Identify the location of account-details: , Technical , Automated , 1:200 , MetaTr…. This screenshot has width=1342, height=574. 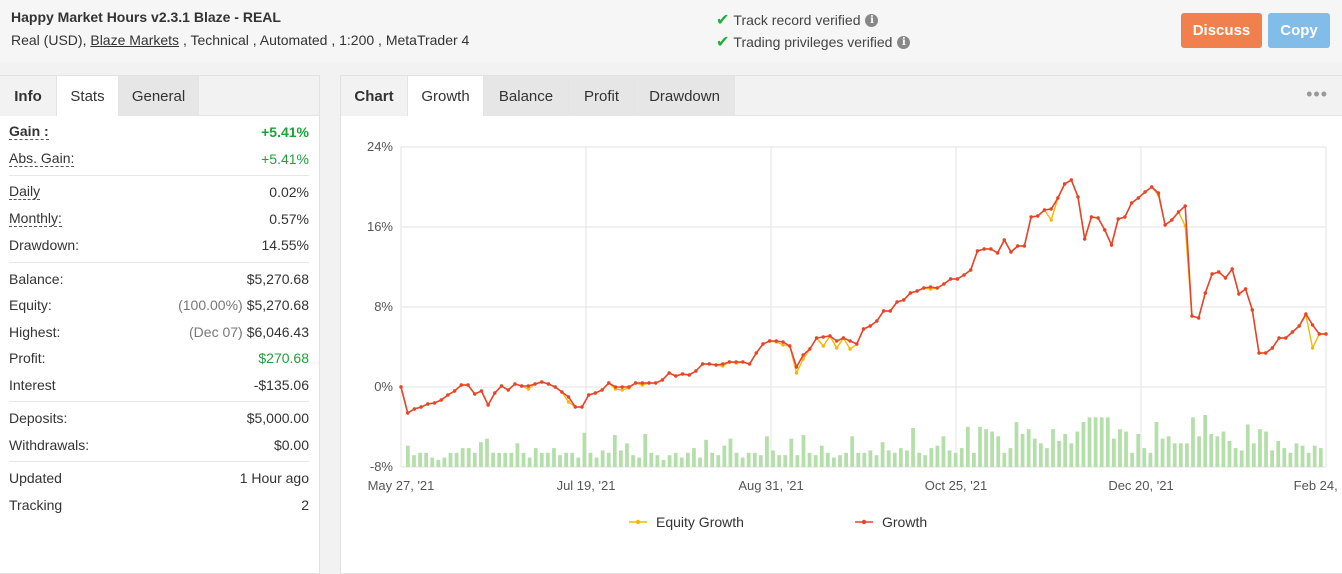
(324, 40).